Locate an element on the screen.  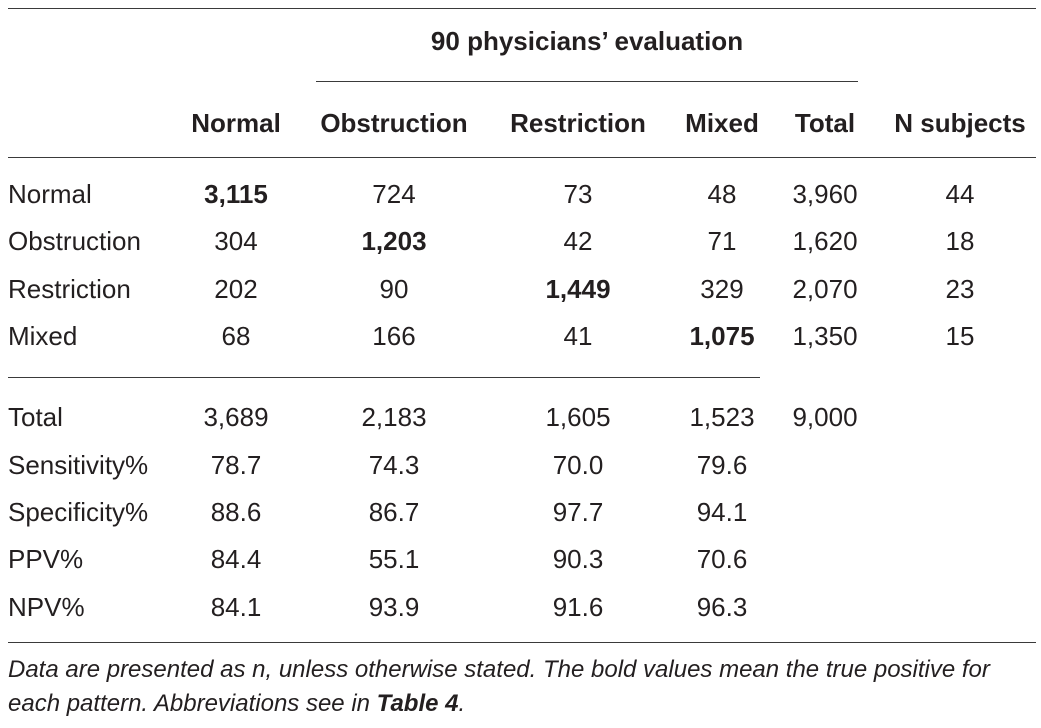
cell-value: 23 is located at coordinates (960, 289).